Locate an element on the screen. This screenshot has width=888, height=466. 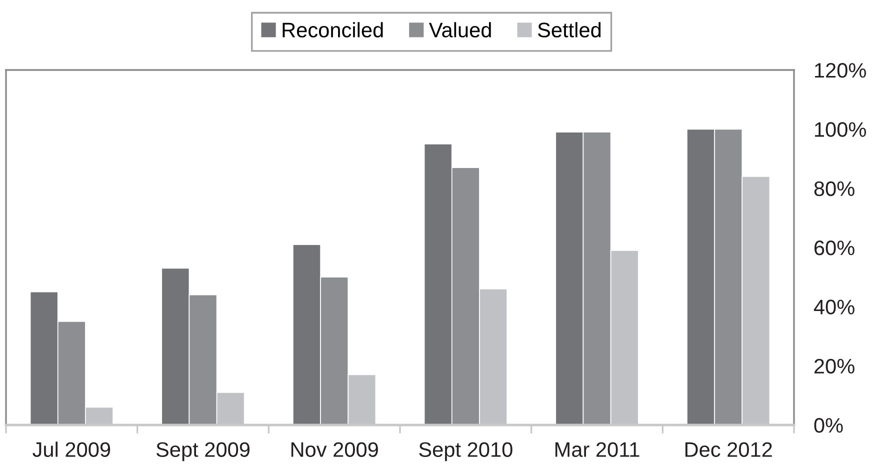
x-tick-label: Sept 2009 is located at coordinates (203, 452).